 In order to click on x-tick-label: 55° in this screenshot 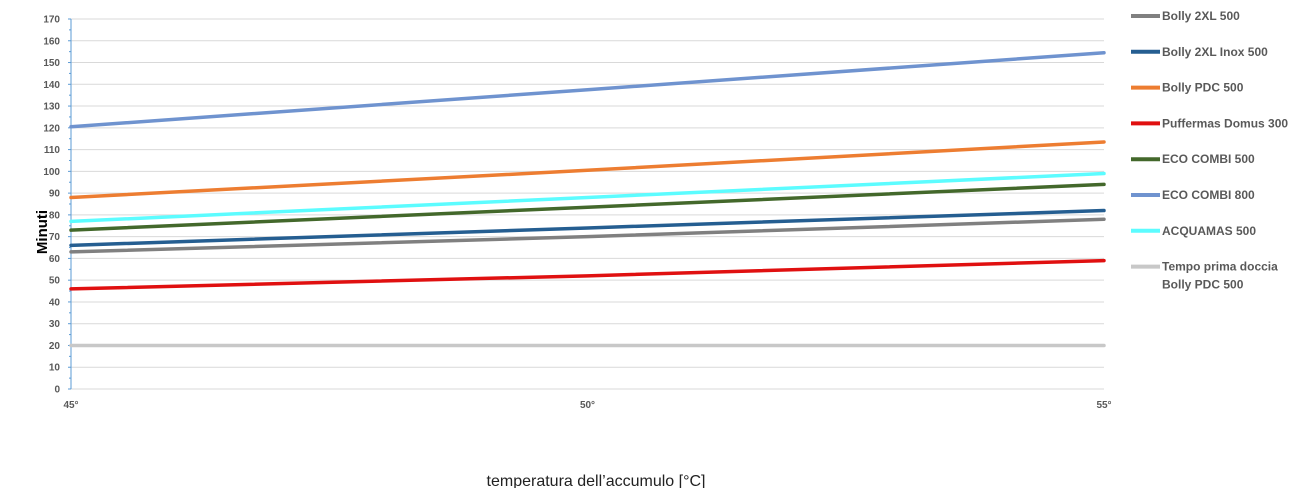, I will do `click(1103, 405)`.